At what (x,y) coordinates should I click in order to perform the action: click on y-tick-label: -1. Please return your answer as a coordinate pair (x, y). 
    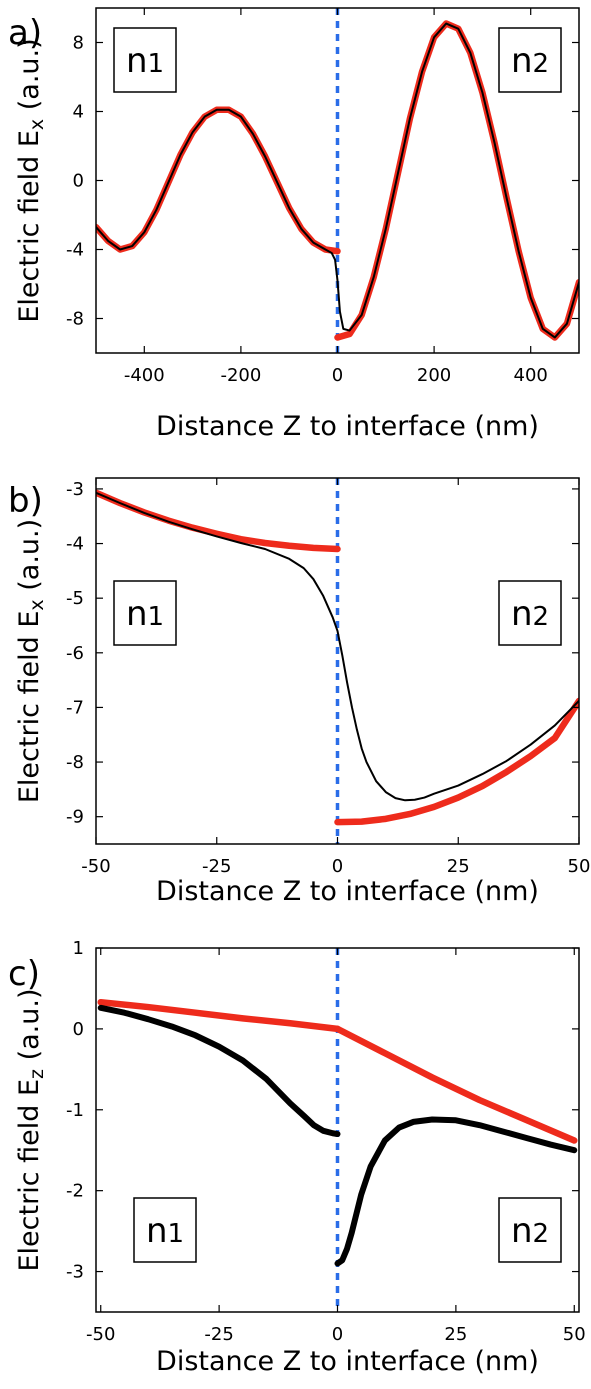
    Looking at the image, I should click on (75, 1110).